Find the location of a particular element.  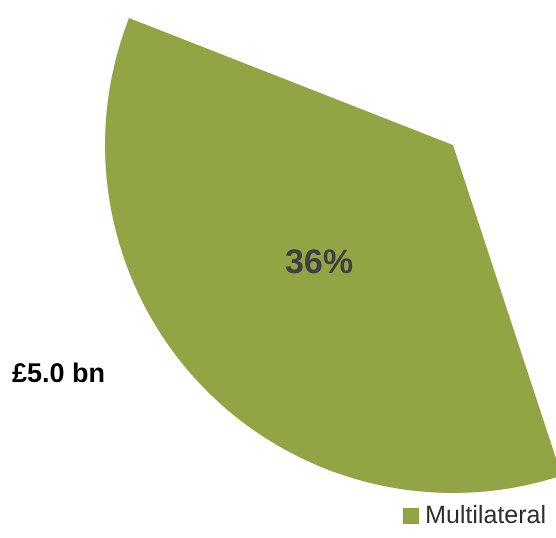

legend-label: Multilateral is located at coordinates (485, 515).